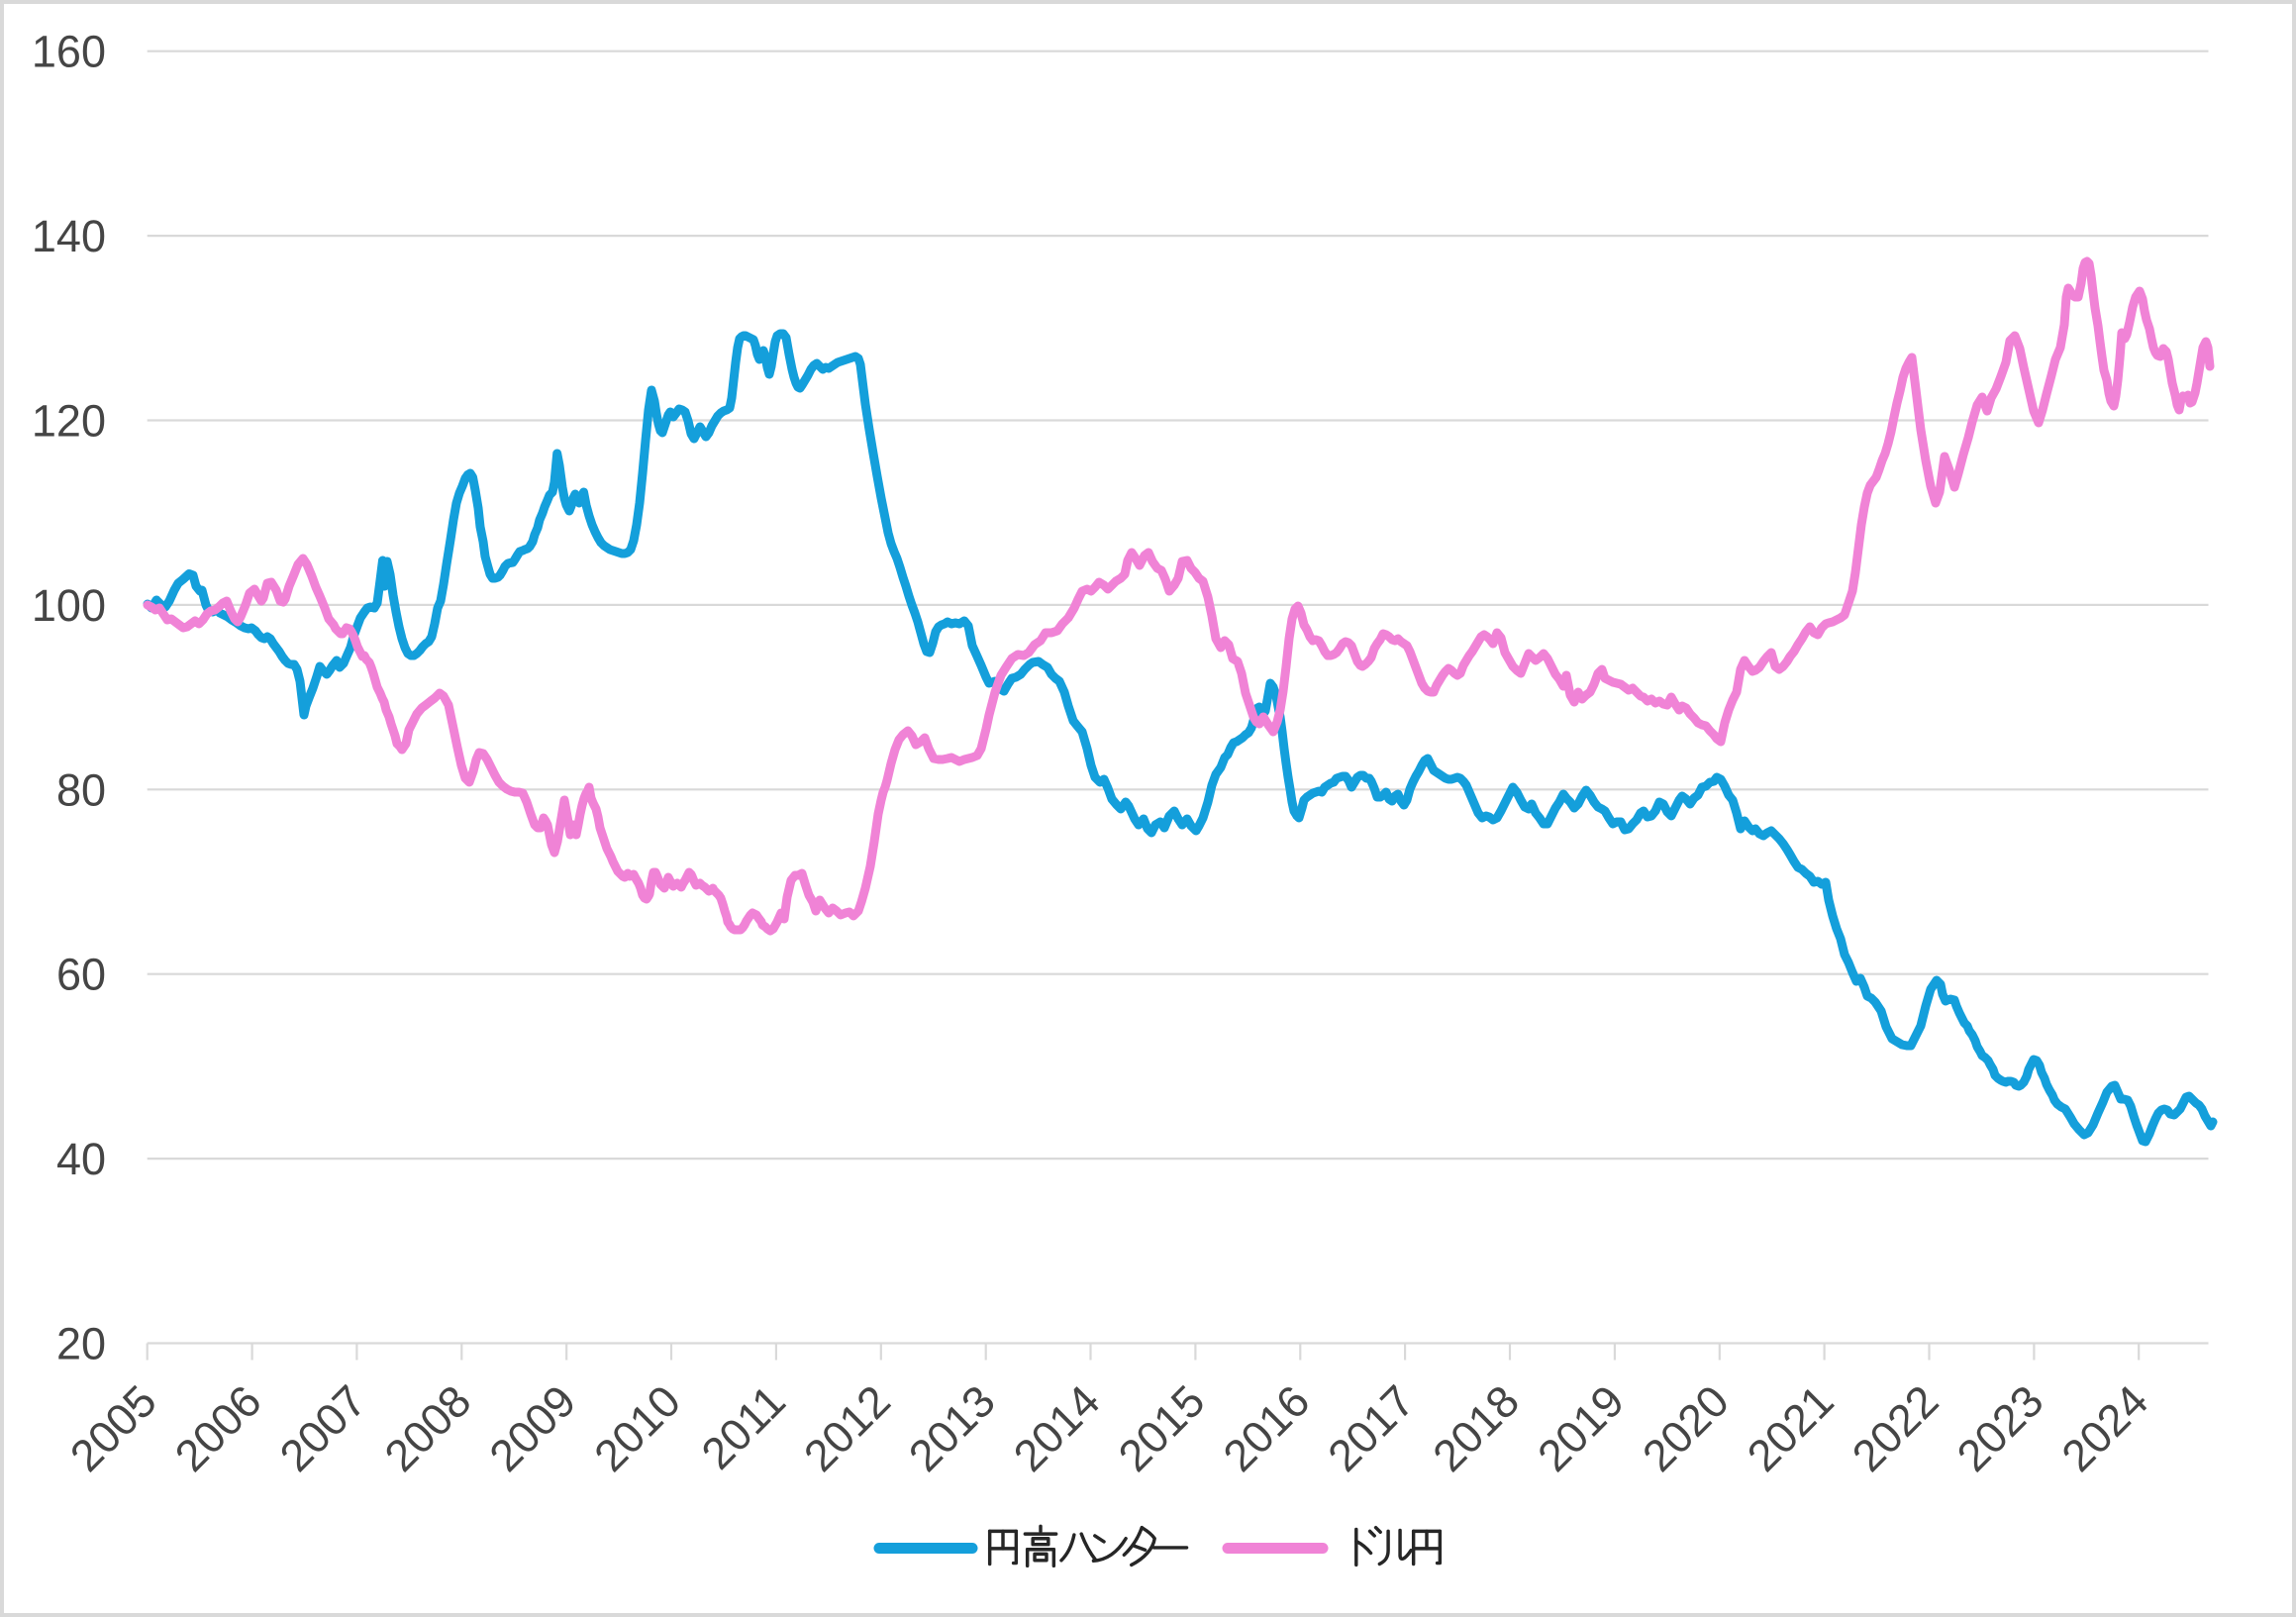 This screenshot has width=2296, height=1617. What do you see at coordinates (69, 52) in the screenshot?
I see `svg-text: 160` at bounding box center [69, 52].